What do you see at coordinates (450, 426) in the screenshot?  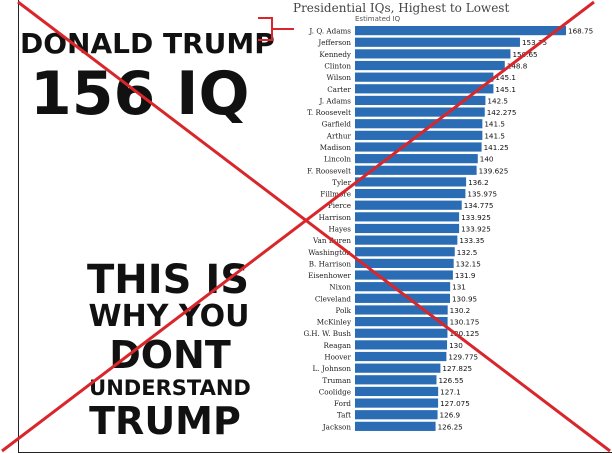 I see `value-label-34: 126.25` at bounding box center [450, 426].